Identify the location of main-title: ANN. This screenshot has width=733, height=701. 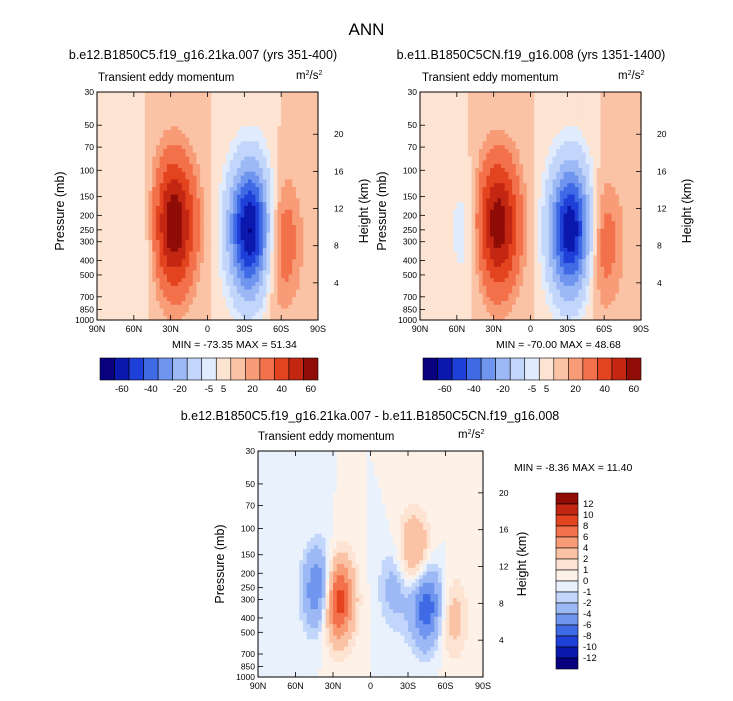
(366, 29).